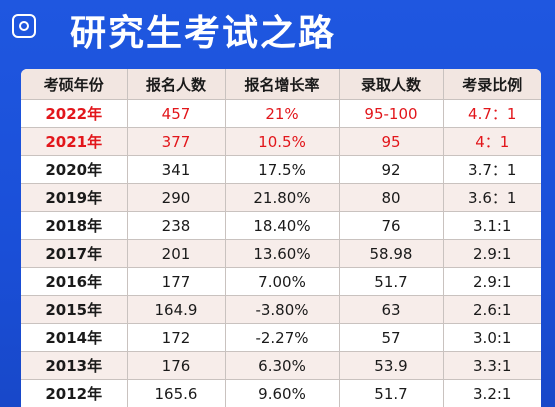 Image resolution: width=555 pixels, height=407 pixels. I want to click on column-header-ratio: 考录比例, so click(492, 84).